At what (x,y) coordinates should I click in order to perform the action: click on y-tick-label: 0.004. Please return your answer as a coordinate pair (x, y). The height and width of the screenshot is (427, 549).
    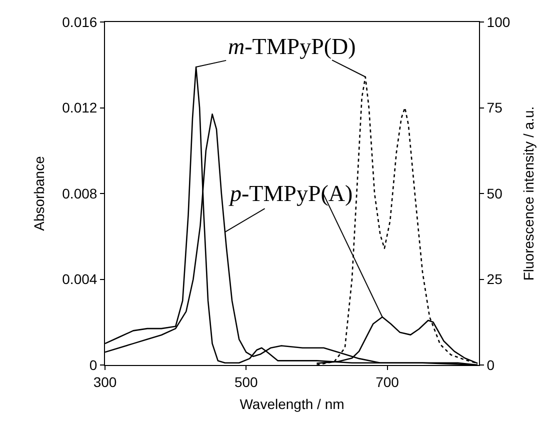
    Looking at the image, I should click on (80, 279).